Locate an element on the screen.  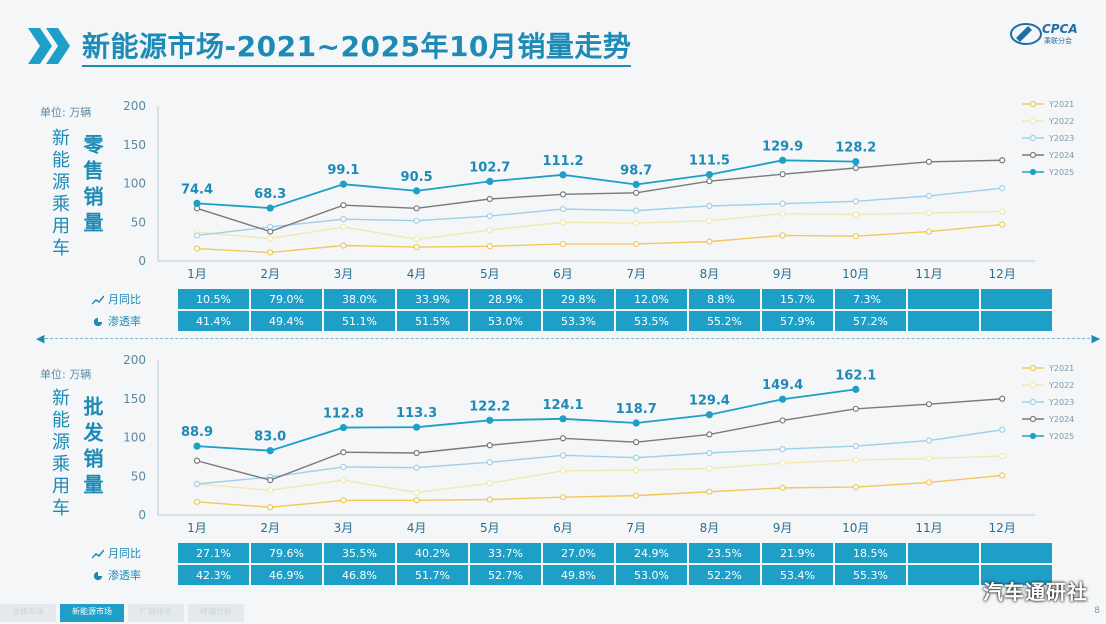
cpca-logo-icon is located at coordinates (1026, 34).